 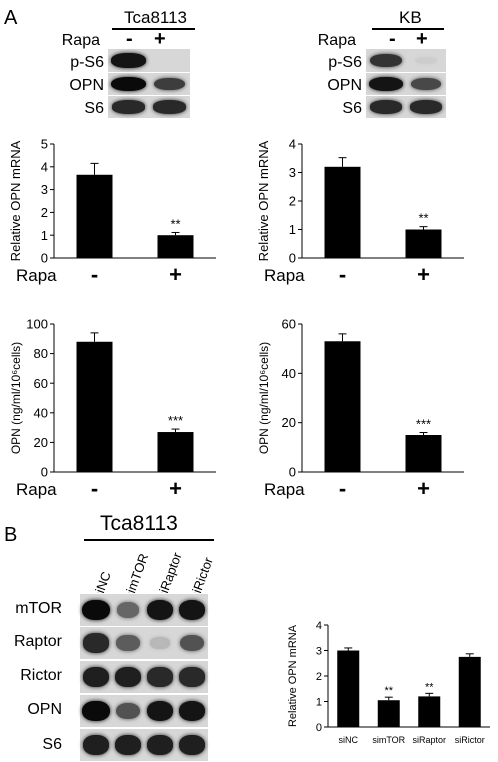 I want to click on category-label: siRaptor, so click(x=429, y=740).